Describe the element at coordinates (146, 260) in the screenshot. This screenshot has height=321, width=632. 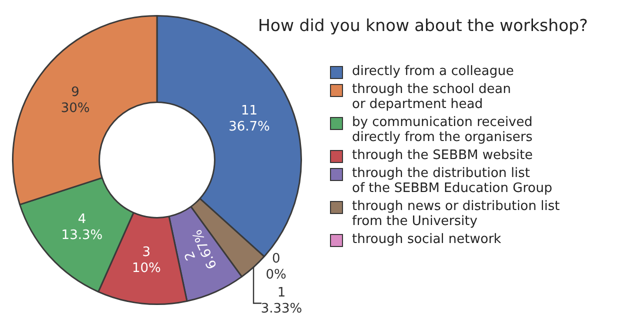
I see `data-label: 3 10%` at that location.